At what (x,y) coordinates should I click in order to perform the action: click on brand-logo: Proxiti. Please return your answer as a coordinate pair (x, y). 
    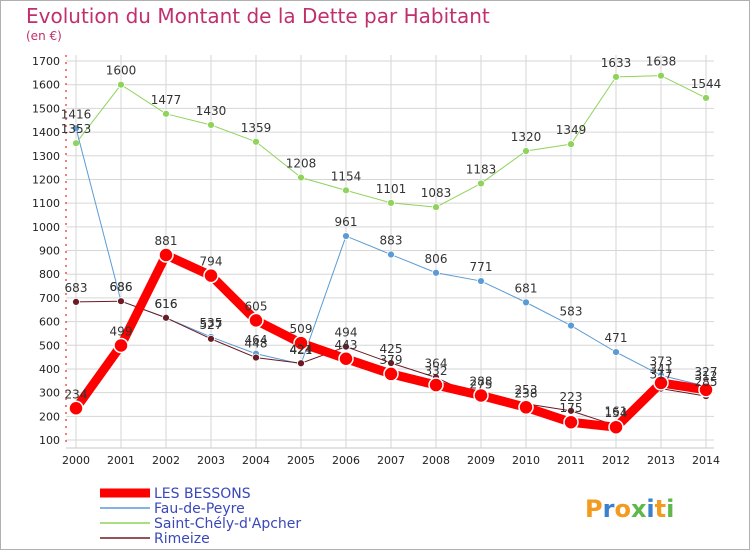
    Looking at the image, I should click on (629, 509).